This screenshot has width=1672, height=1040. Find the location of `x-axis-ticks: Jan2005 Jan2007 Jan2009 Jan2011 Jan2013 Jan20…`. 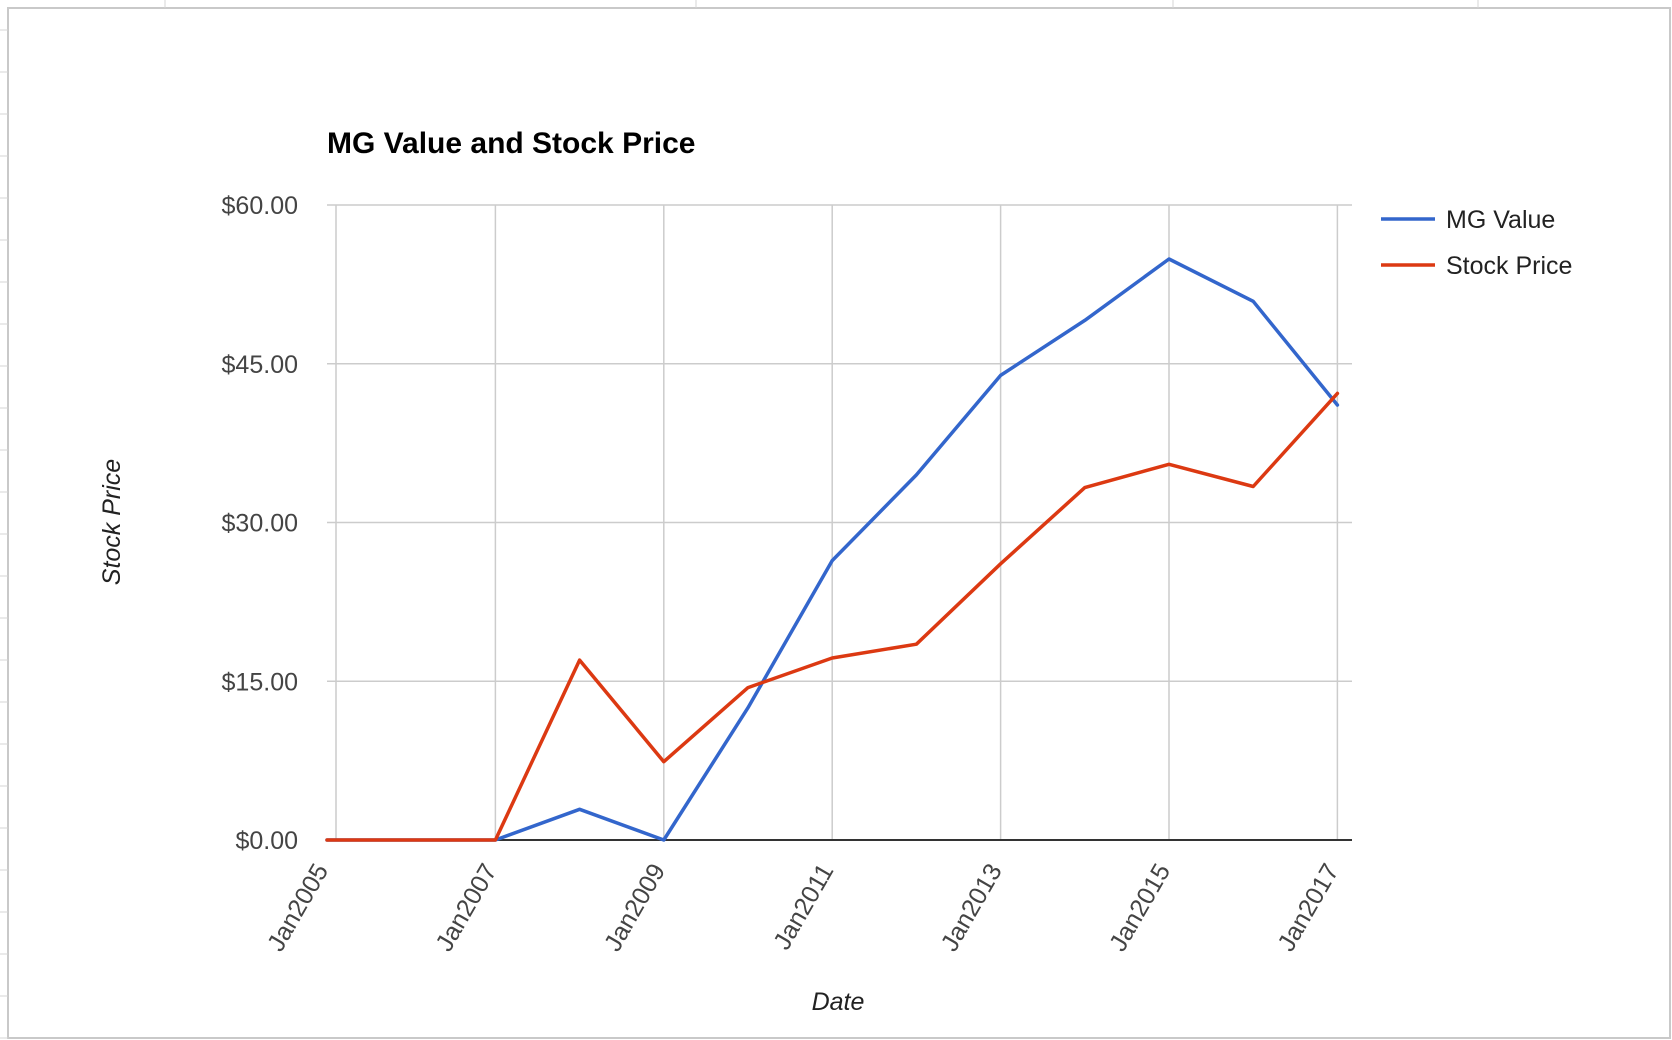

x-axis-ticks: Jan2005 Jan2007 Jan2009 Jan2011 Jan2013 Jan20… is located at coordinates (803, 907).